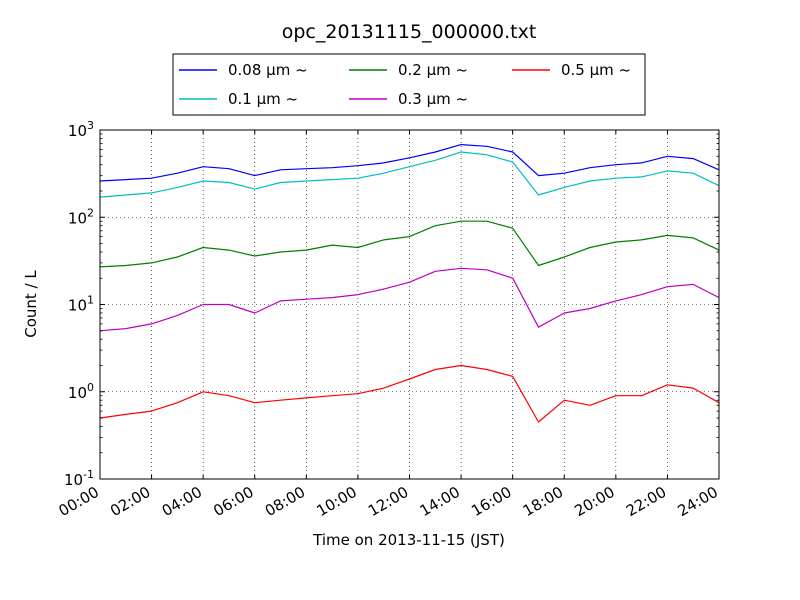  I want to click on legend-label: 0.5 μm ~, so click(596, 70).